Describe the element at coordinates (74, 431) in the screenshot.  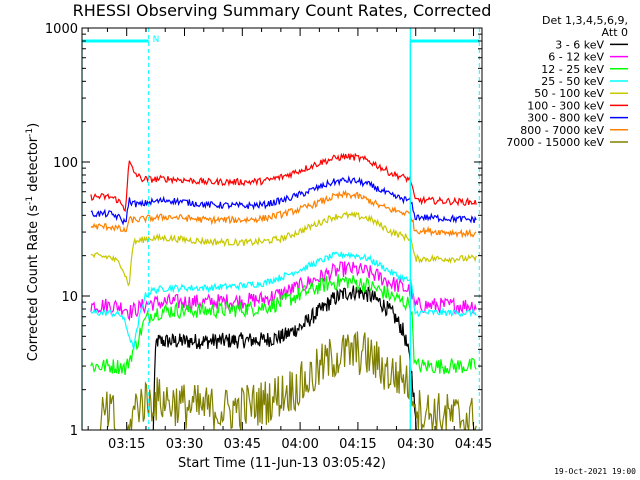
I see `y-tick-label-1: 1` at that location.